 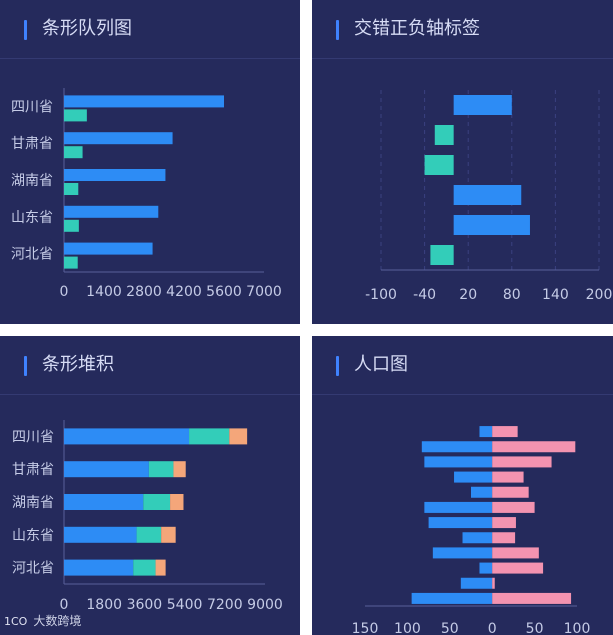 What do you see at coordinates (381, 295) in the screenshot?
I see `x-tick-label: -100` at bounding box center [381, 295].